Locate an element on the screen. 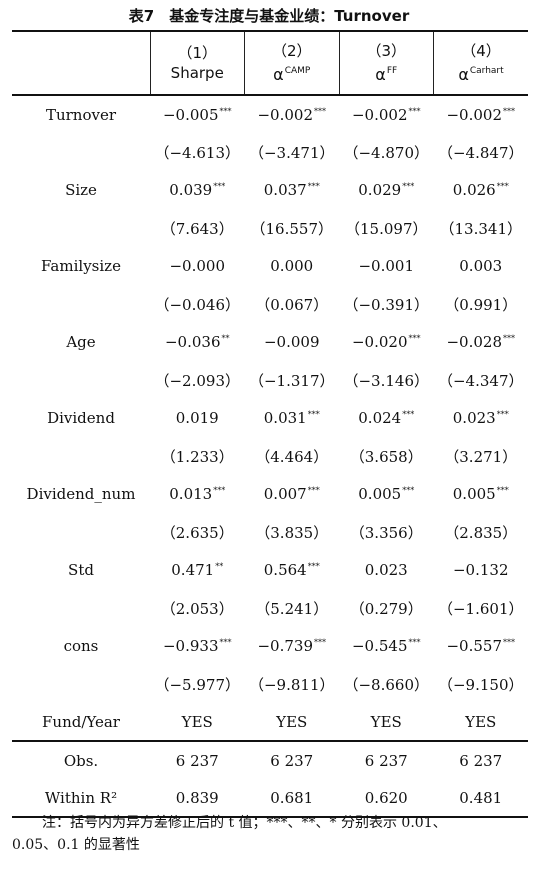 This screenshot has width=538, height=880. table-cell: （−5.977） is located at coordinates (197, 684).